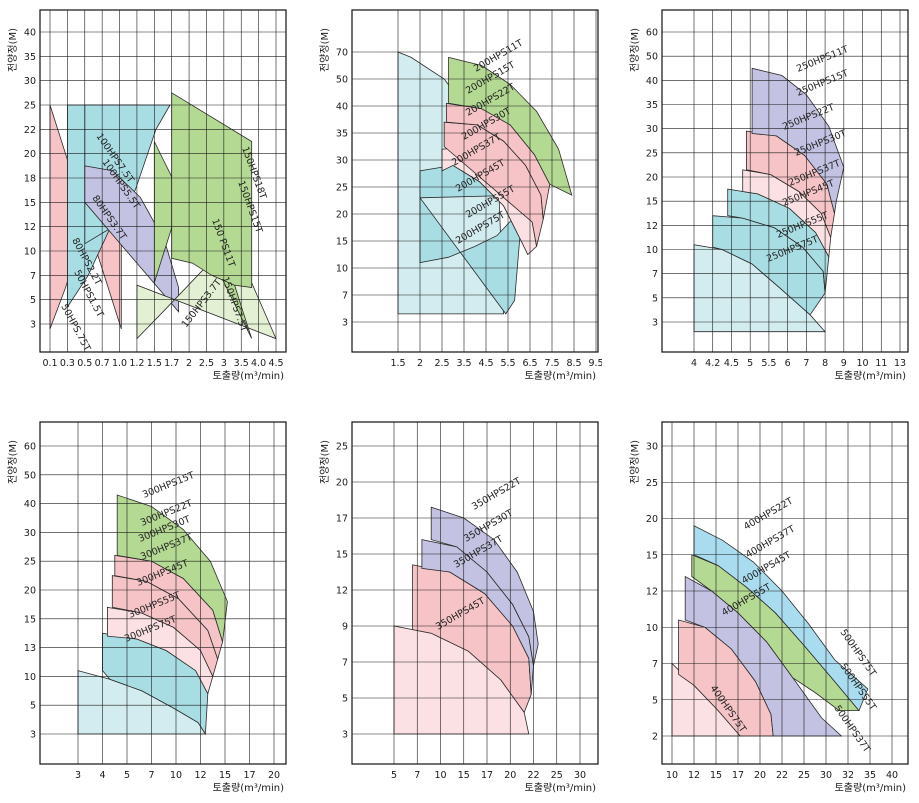 The width and height of the screenshot is (919, 803). What do you see at coordinates (529, 363) in the screenshot?
I see `x-tick-label: 6.5` at bounding box center [529, 363].